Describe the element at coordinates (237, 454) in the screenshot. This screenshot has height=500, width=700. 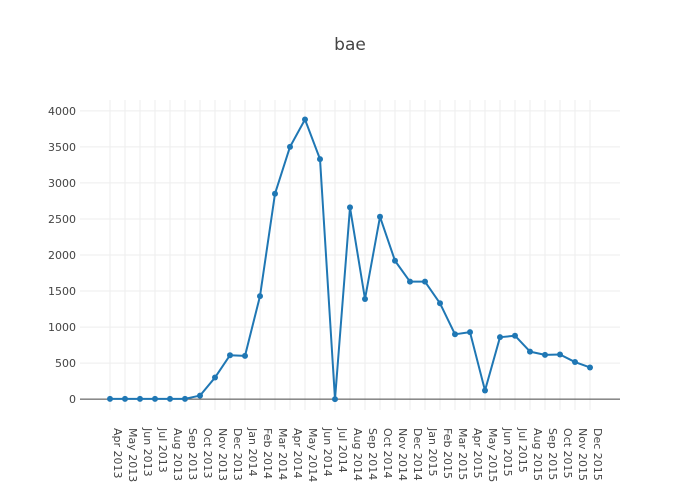
I see `x-tick-label: Dec 2013` at that location.